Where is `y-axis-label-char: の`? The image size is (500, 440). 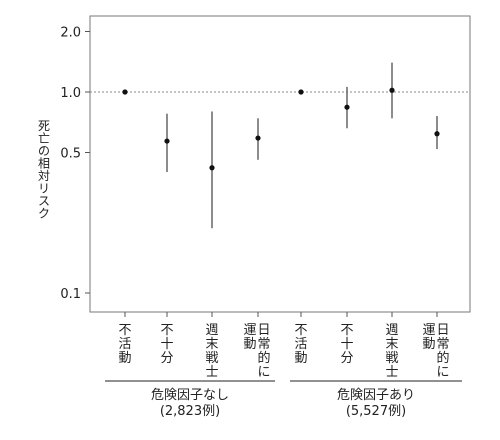
y-axis-label-char: の is located at coordinates (44, 151).